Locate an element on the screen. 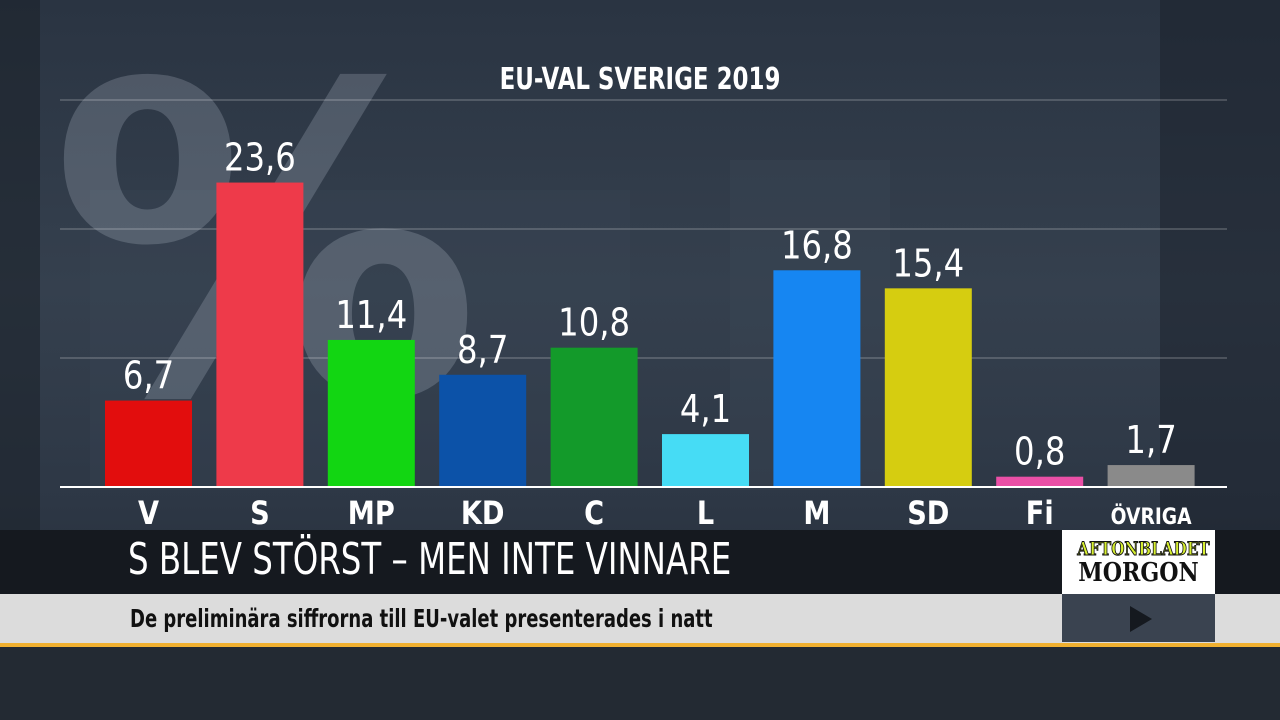 The width and height of the screenshot is (1280, 720). bar-v is located at coordinates (148, 443).